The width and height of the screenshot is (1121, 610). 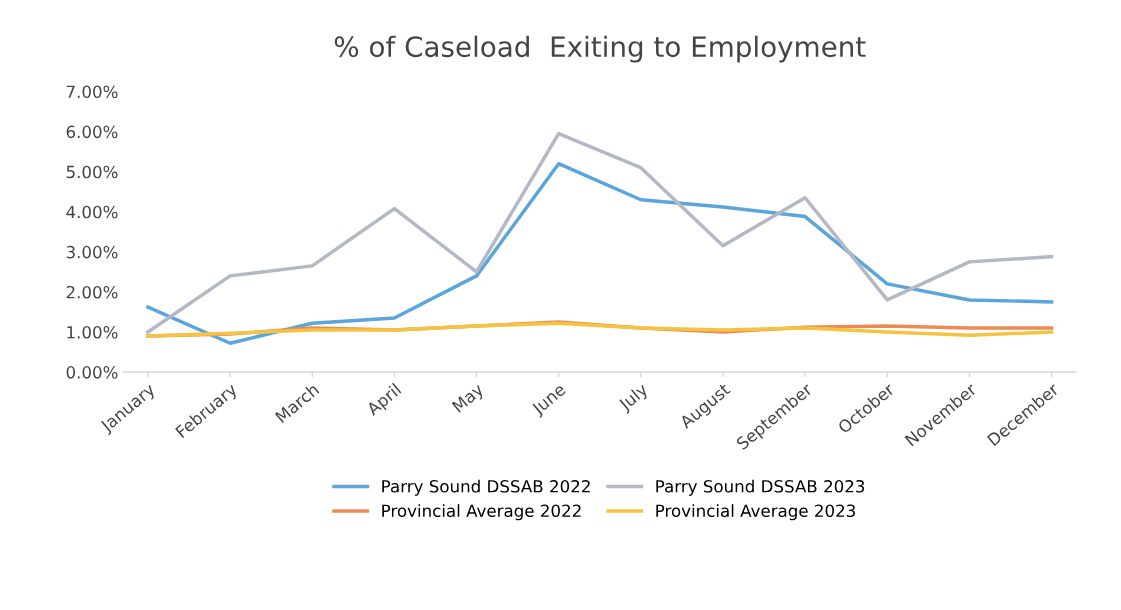 What do you see at coordinates (469, 399) in the screenshot?
I see `x-tick-label: May` at bounding box center [469, 399].